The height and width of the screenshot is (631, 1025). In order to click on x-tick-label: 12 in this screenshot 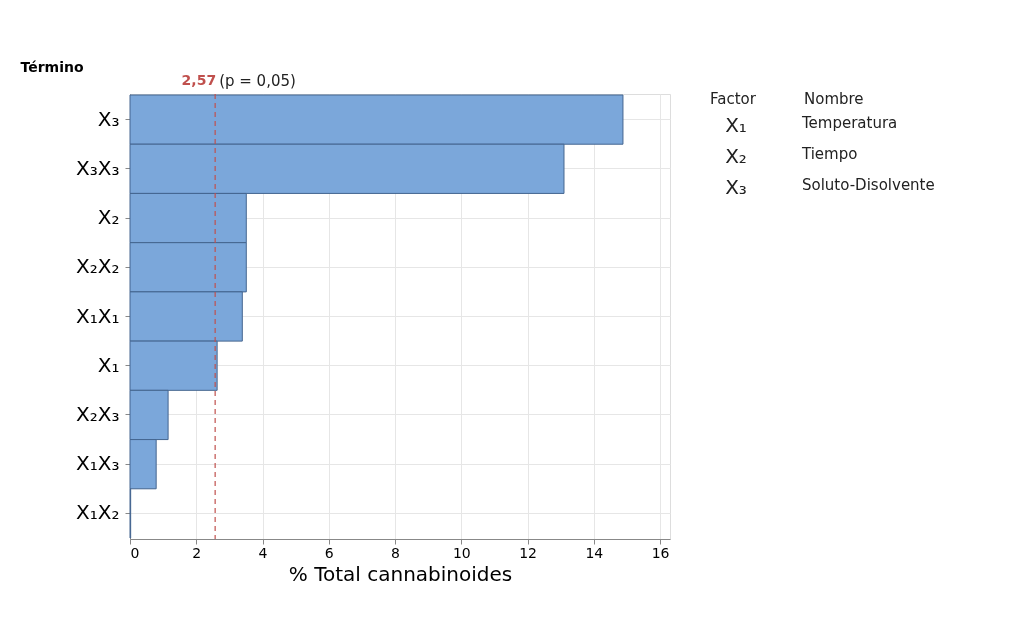, I will do `click(528, 552)`.